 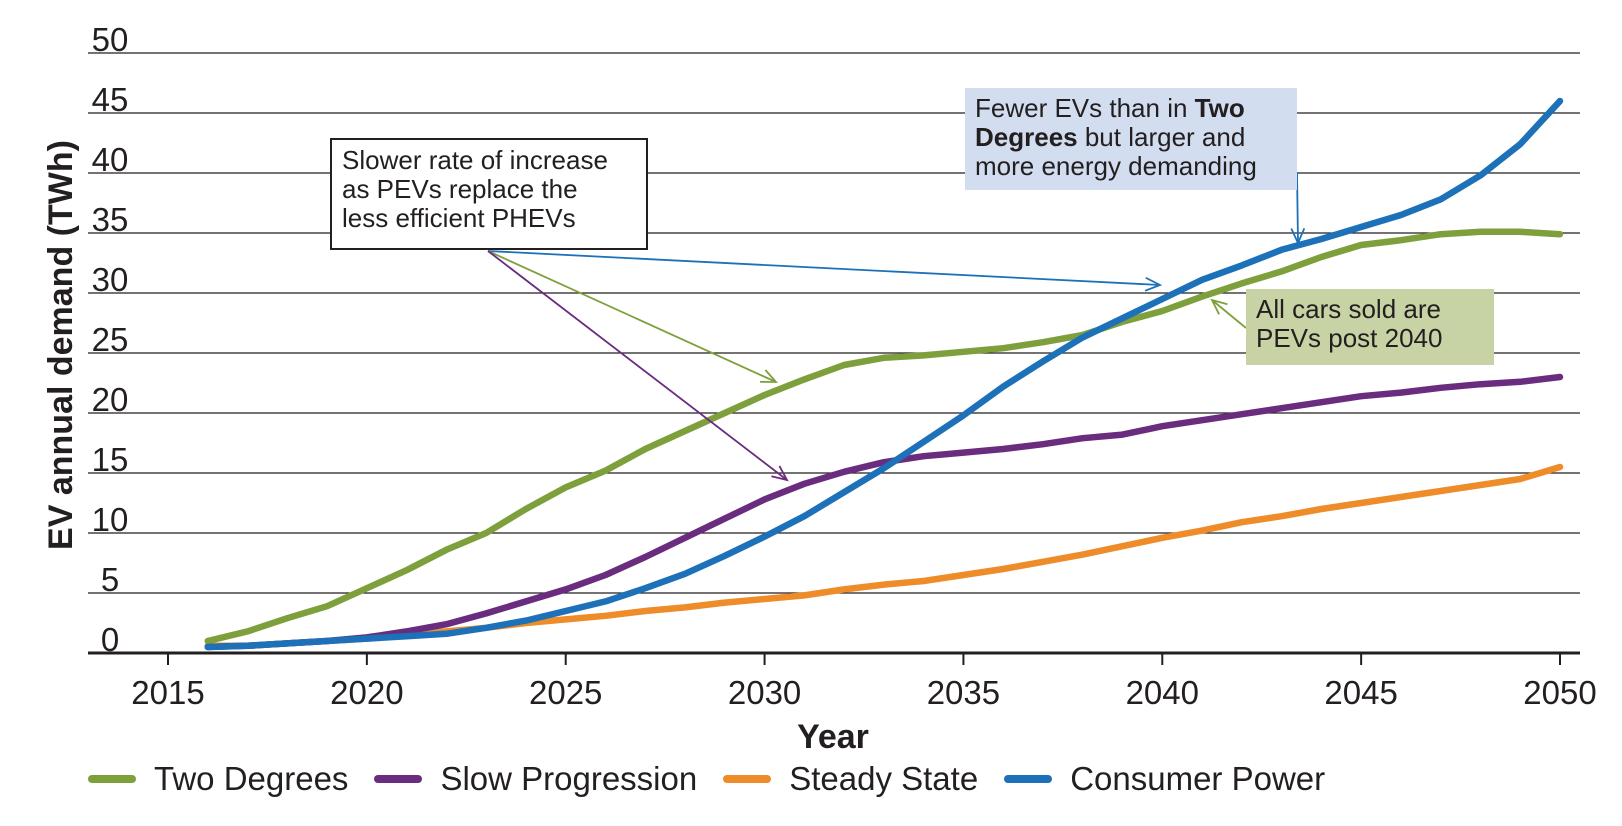 What do you see at coordinates (1116, 166) in the screenshot?
I see `annotation-text: more energy demanding` at bounding box center [1116, 166].